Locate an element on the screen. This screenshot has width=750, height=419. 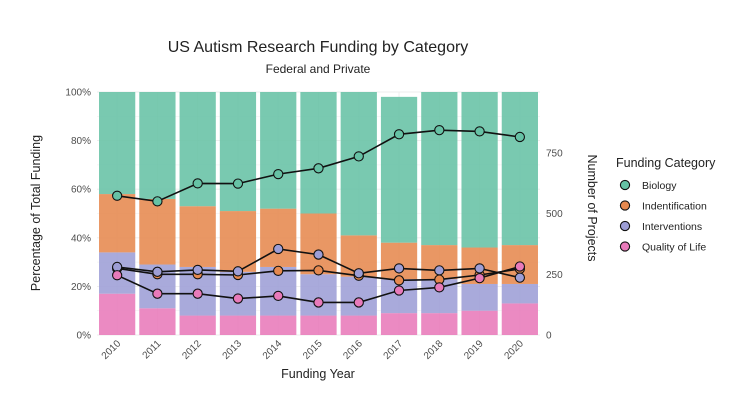
y-axis-title: Percentage of Total Funding is located at coordinates (36, 213).